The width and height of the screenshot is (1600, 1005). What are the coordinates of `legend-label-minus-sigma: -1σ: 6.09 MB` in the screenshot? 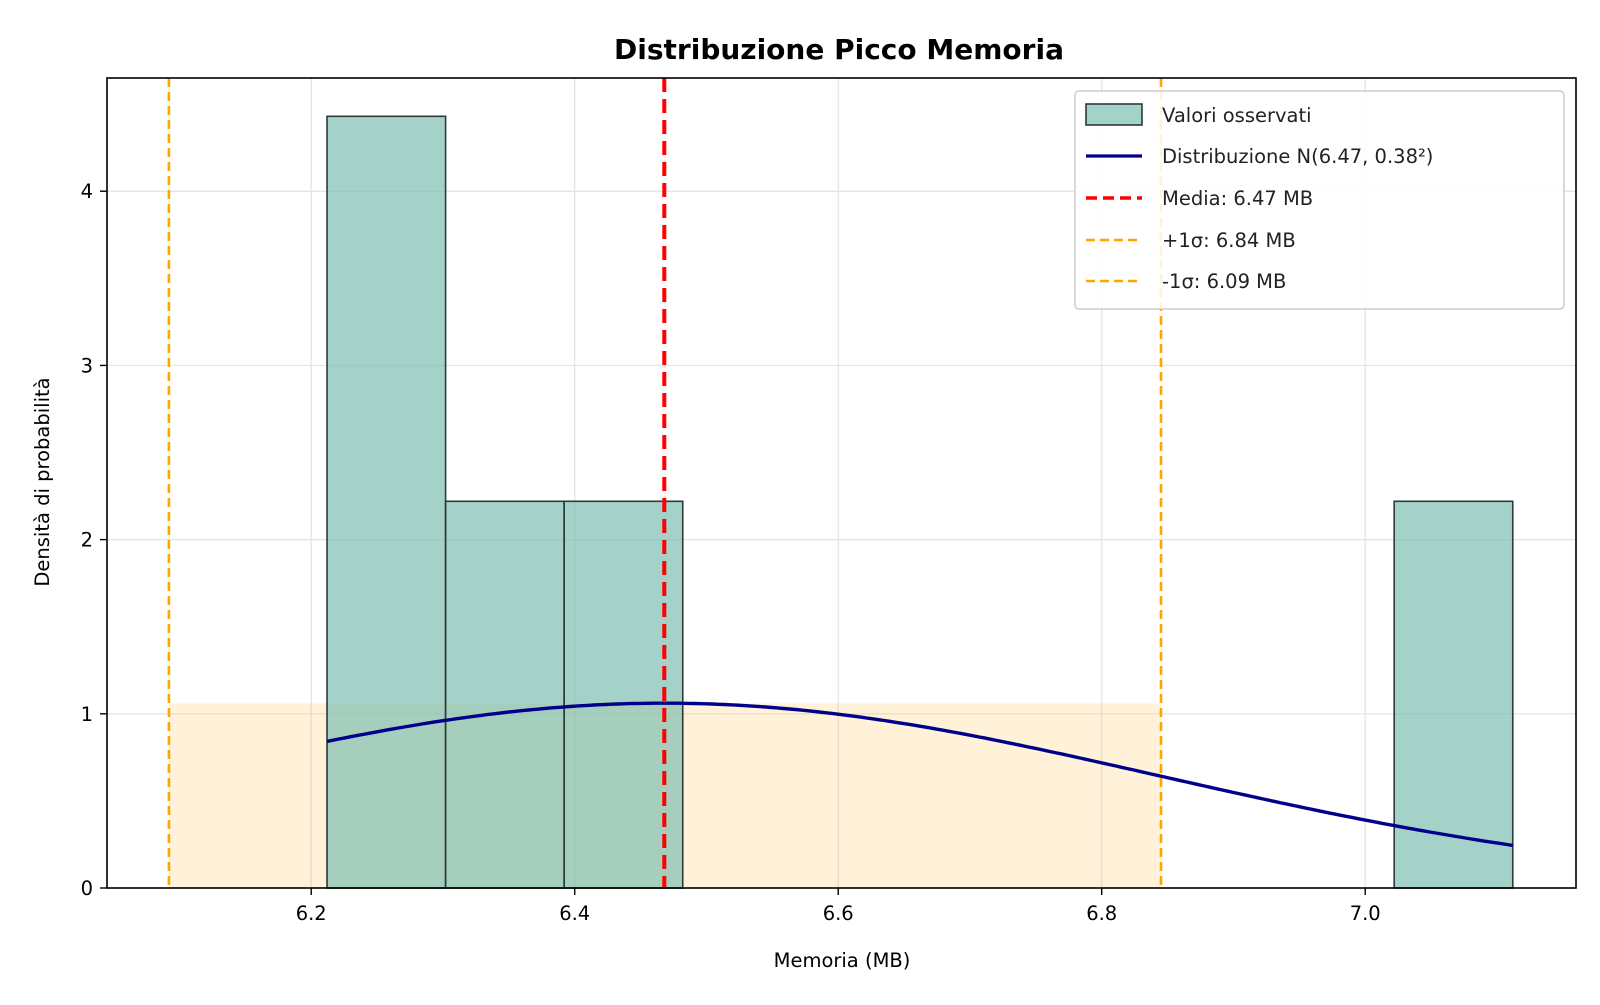 It's located at (1224, 281).